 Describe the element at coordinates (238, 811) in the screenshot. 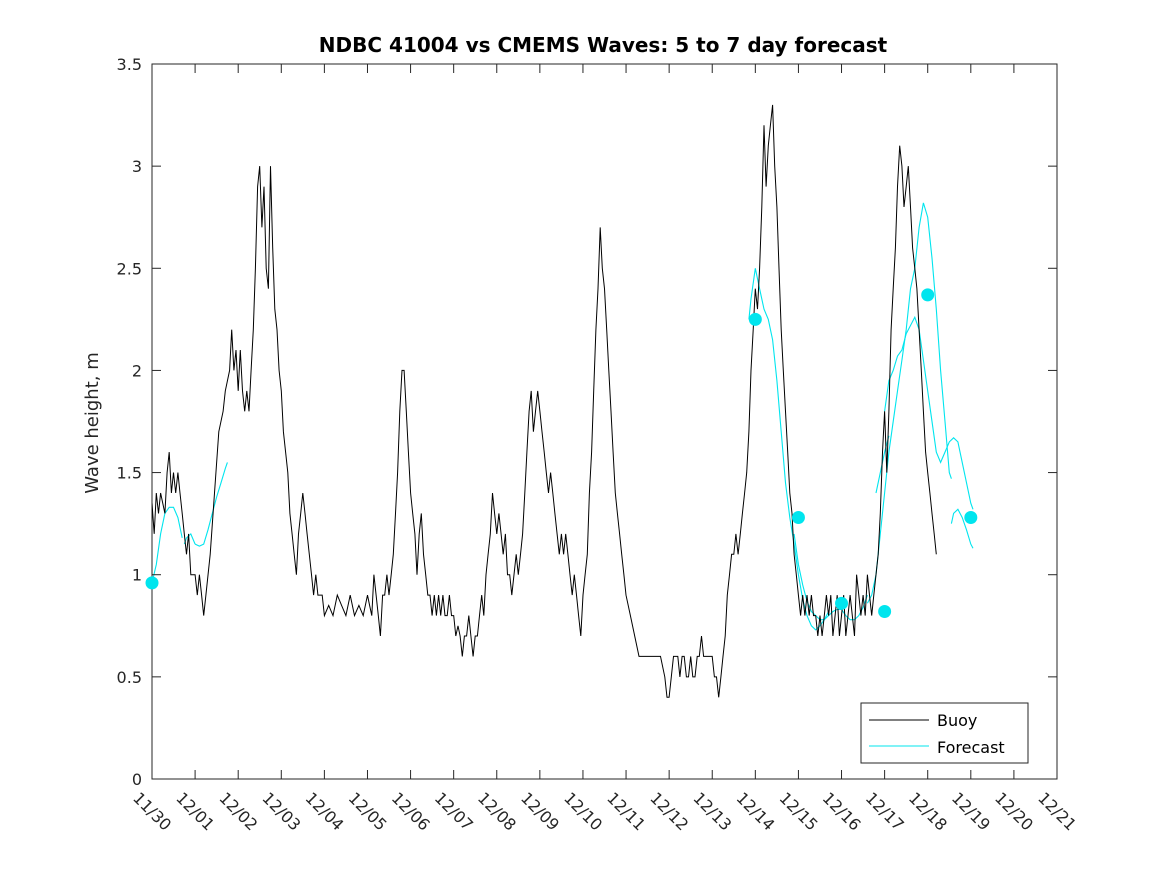

I see `x-tick-label: 12/02` at that location.